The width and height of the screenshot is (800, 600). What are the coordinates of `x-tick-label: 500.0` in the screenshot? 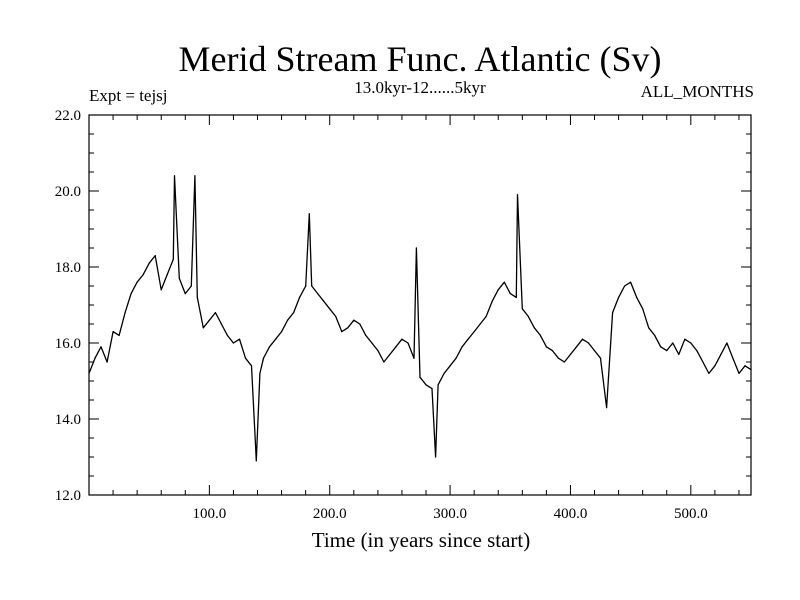 It's located at (691, 514).